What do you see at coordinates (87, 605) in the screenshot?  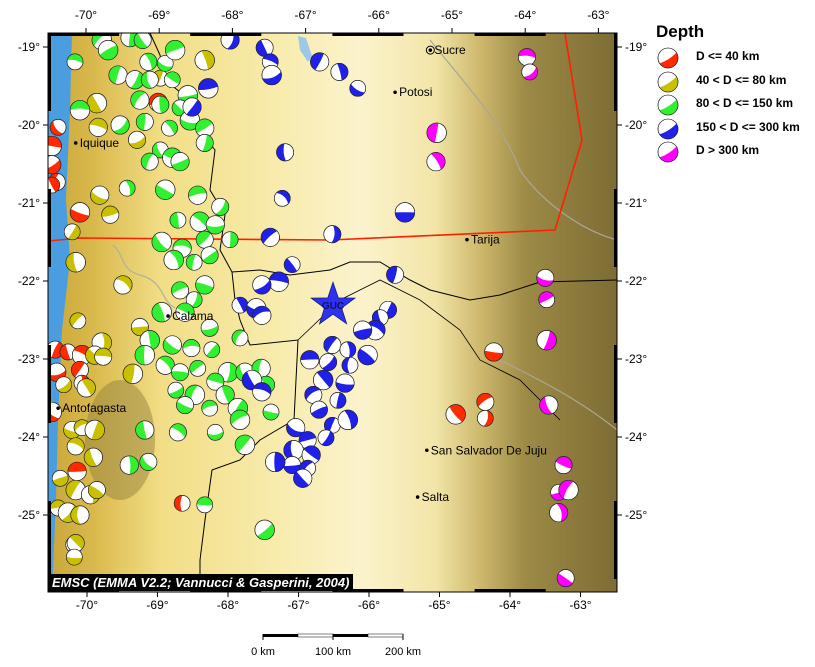 I see `lon-tick-label-bottom: -70°` at bounding box center [87, 605].